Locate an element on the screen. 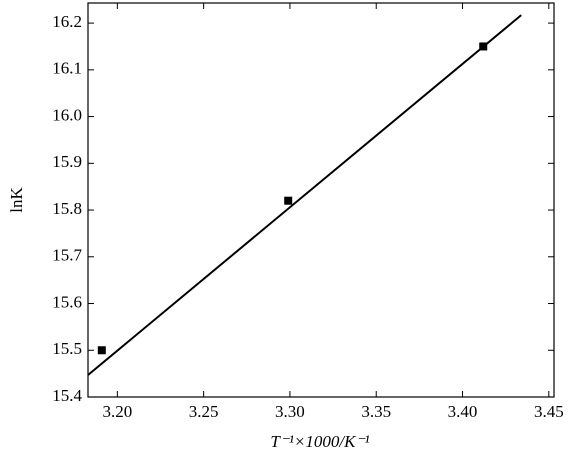 The image size is (569, 463). y-tick-label: 16.1 is located at coordinates (67, 68).